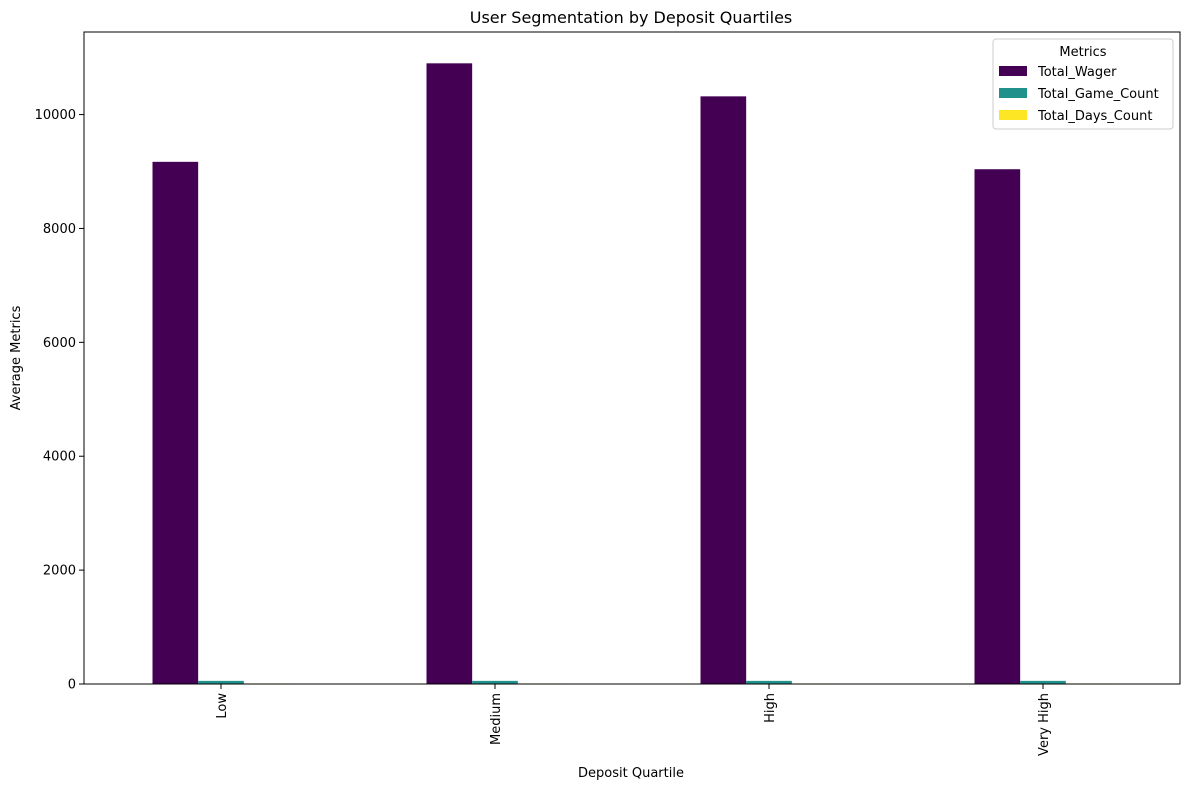  What do you see at coordinates (1044, 724) in the screenshot?
I see `x-tick-label: Very High` at bounding box center [1044, 724].